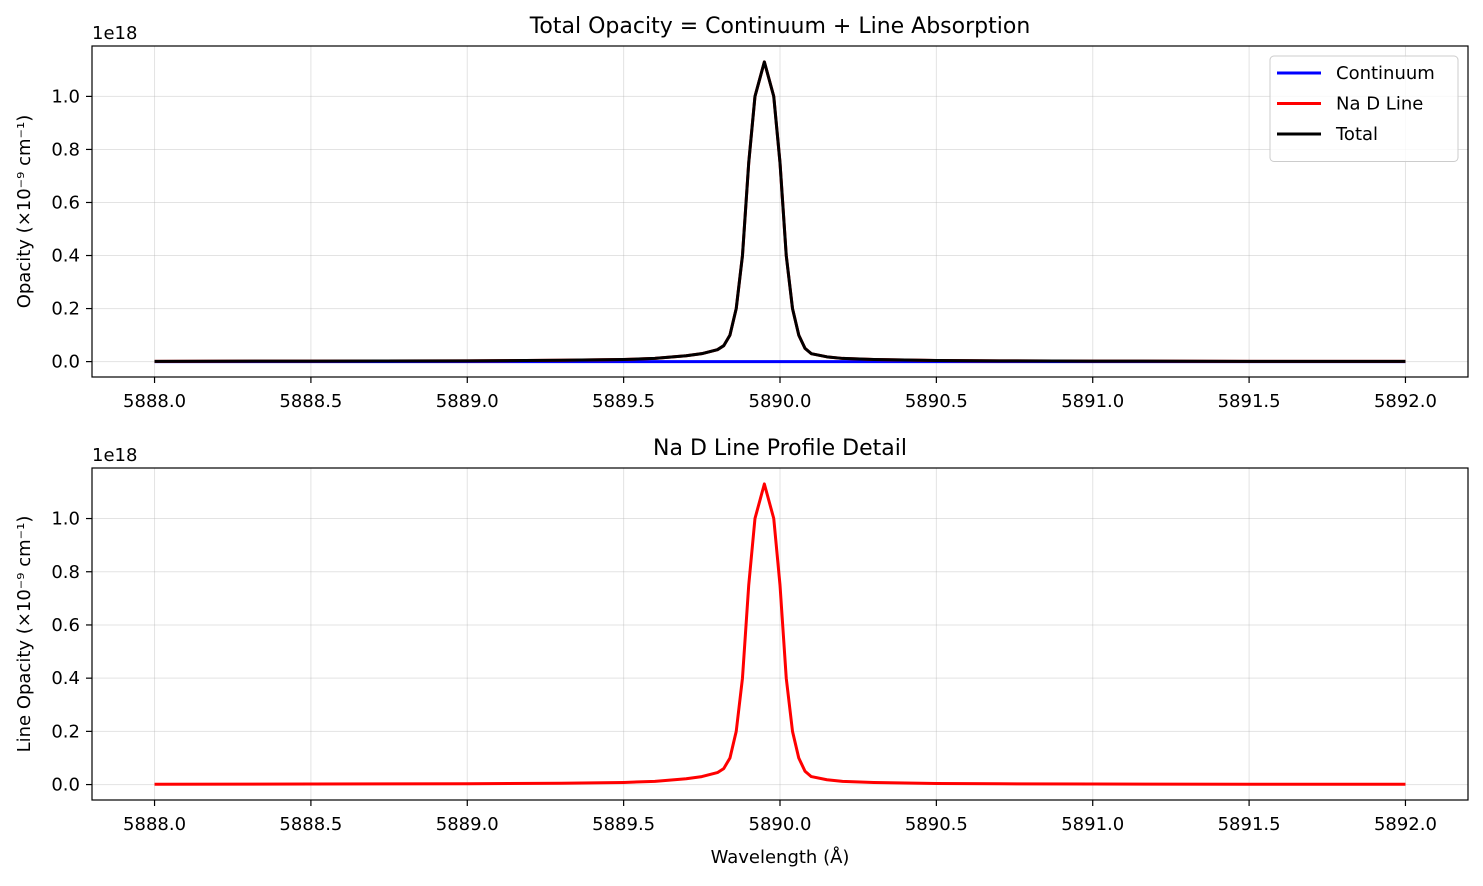 The image size is (1483, 886). Describe the element at coordinates (780, 448) in the screenshot. I see `chart-title: Na D Line Profile Detail` at that location.